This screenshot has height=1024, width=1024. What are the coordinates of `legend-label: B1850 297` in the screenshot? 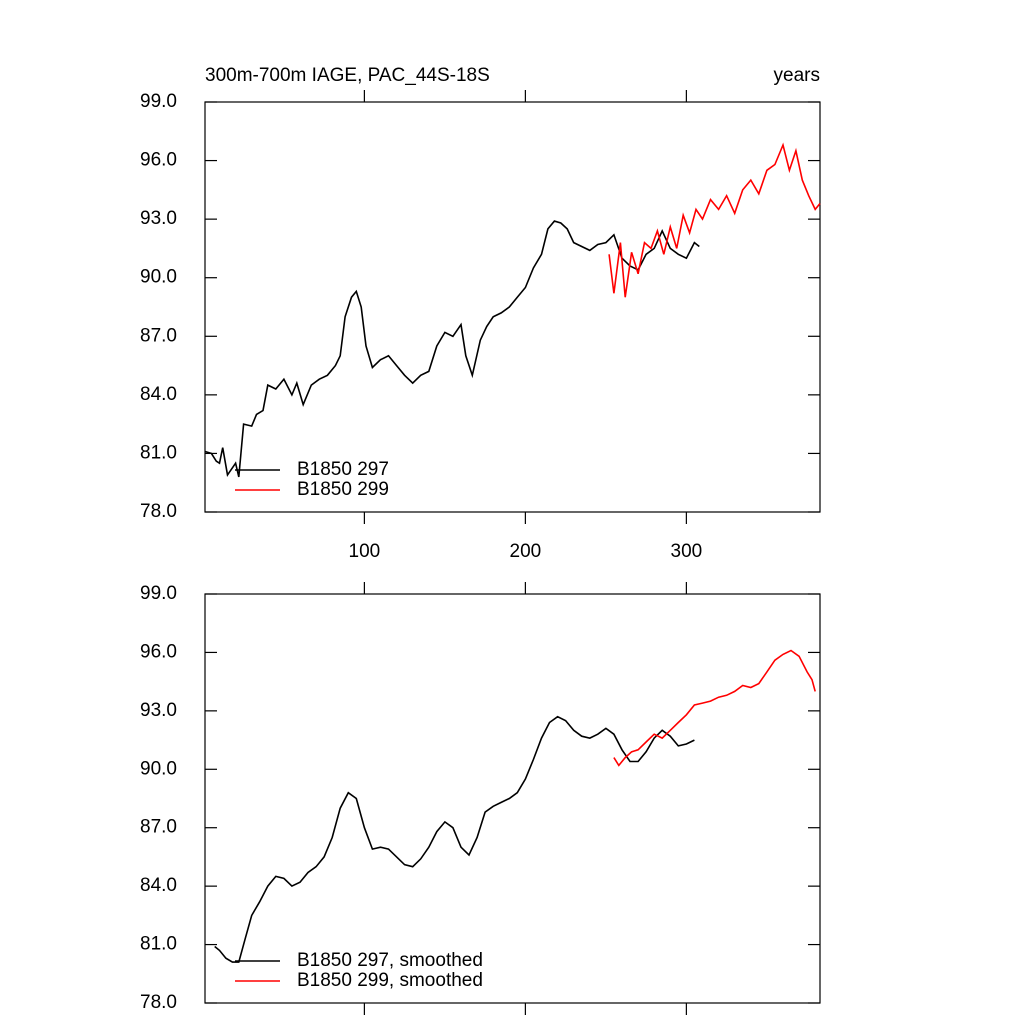 It's located at (343, 469).